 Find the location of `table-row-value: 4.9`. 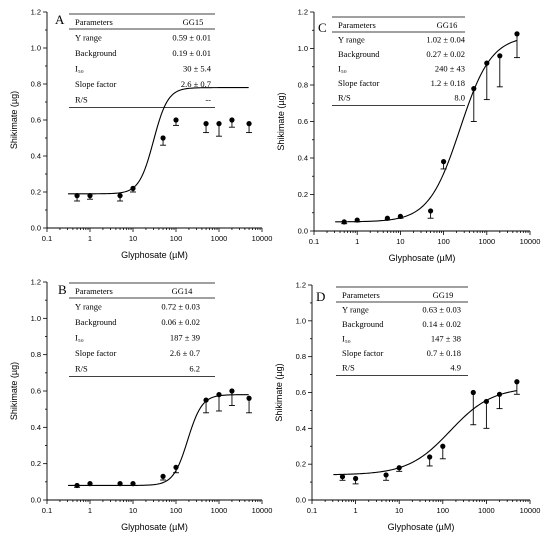

table-row-value: 4.9 is located at coordinates (455, 368).